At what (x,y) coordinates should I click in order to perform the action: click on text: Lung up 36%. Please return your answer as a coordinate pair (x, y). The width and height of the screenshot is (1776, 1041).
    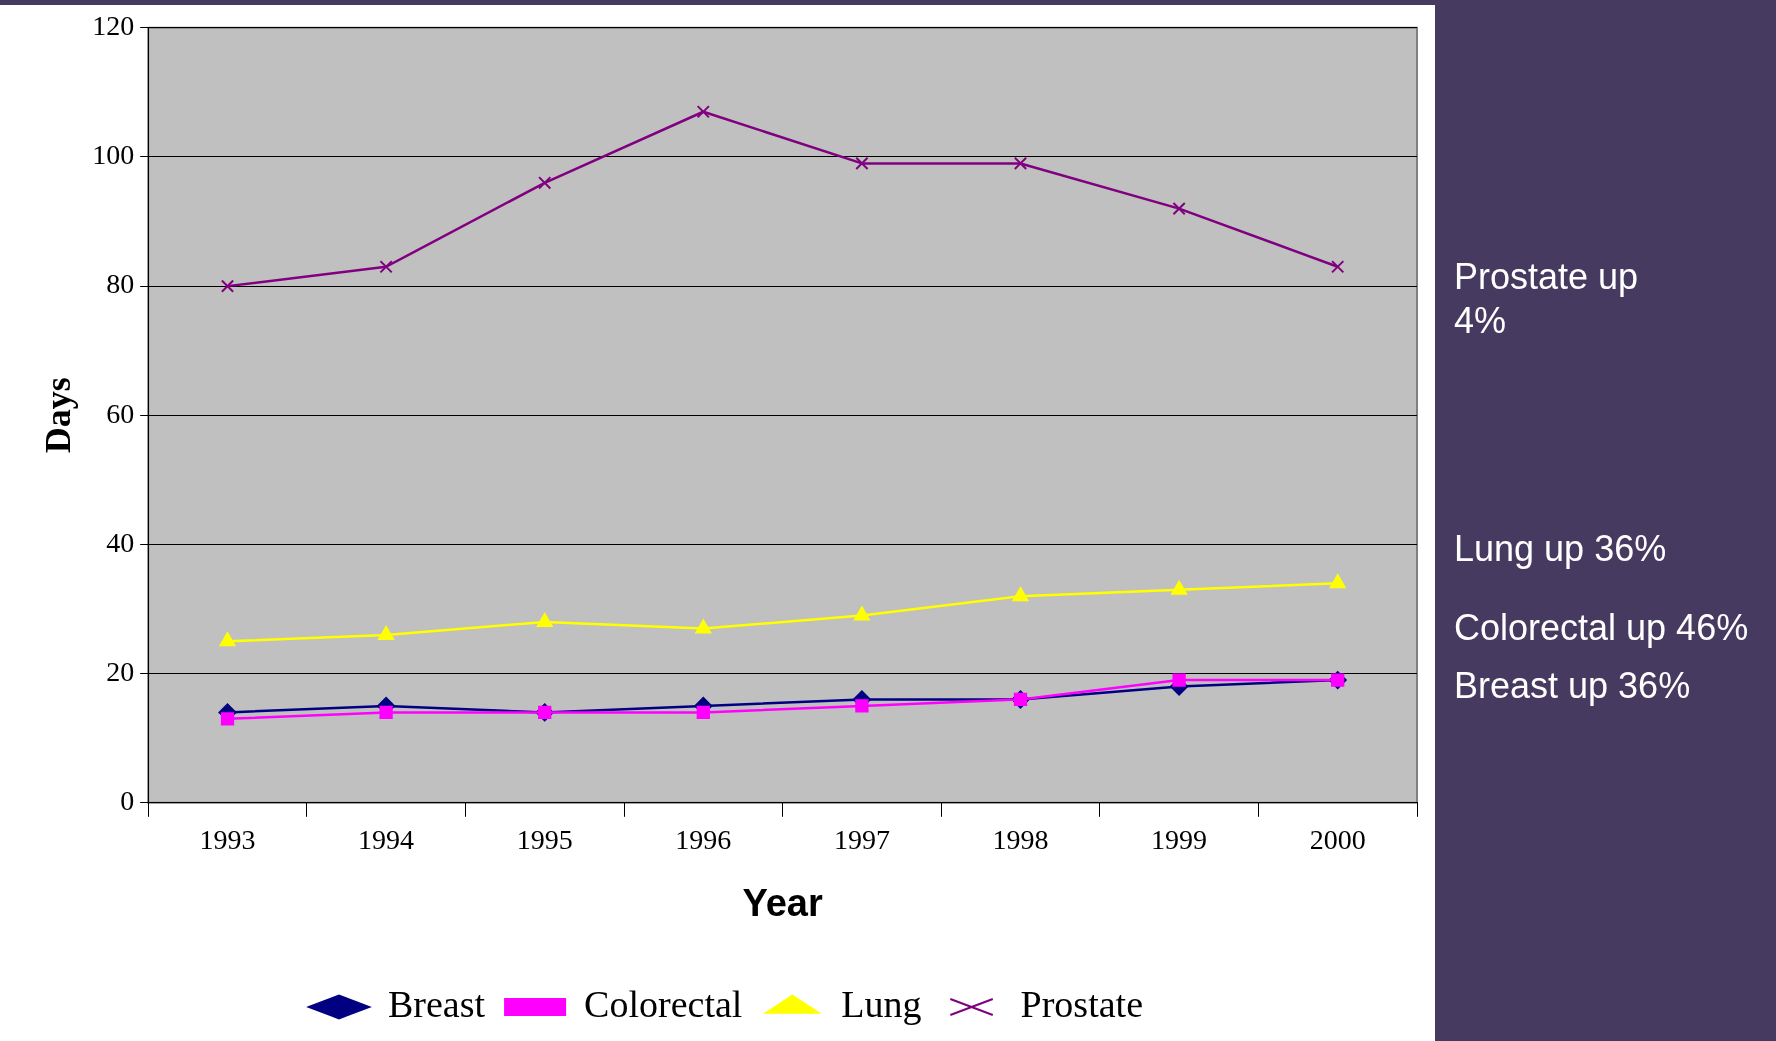
    Looking at the image, I should click on (1561, 549).